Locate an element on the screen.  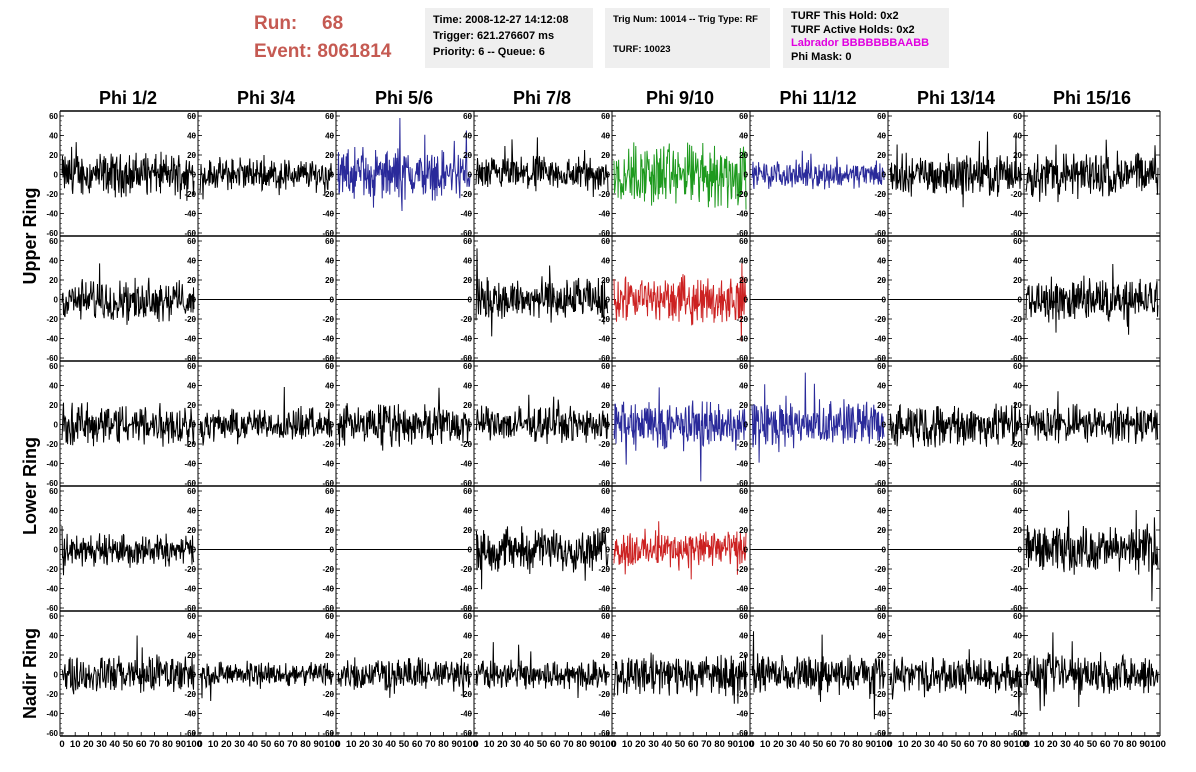
x-tick-label: 30 is located at coordinates (1065, 744).